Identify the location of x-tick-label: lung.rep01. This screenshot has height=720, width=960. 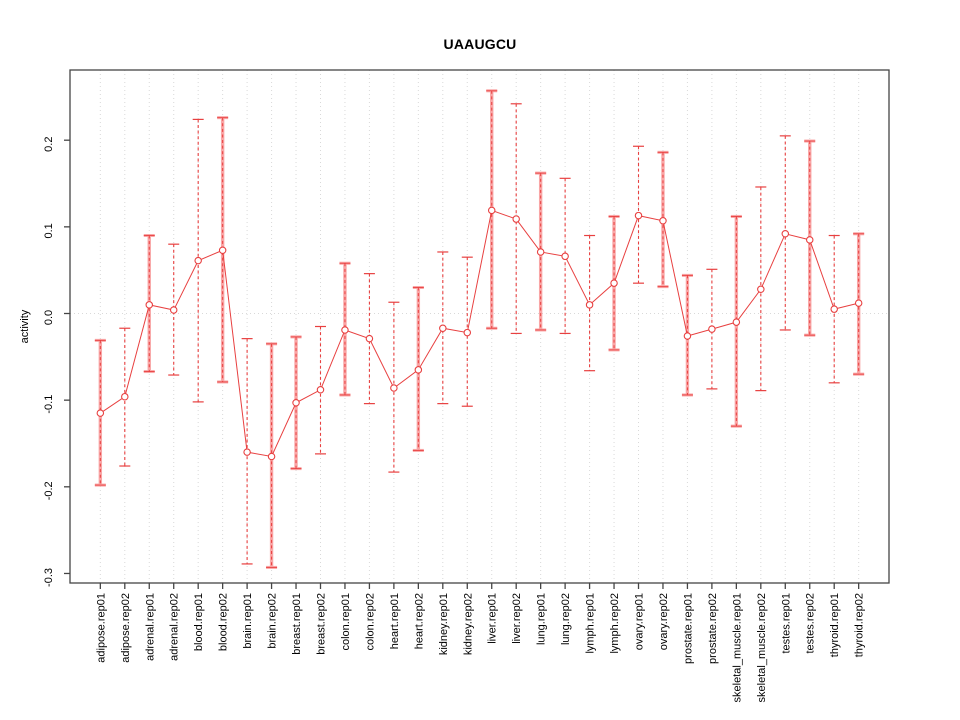
(542, 619).